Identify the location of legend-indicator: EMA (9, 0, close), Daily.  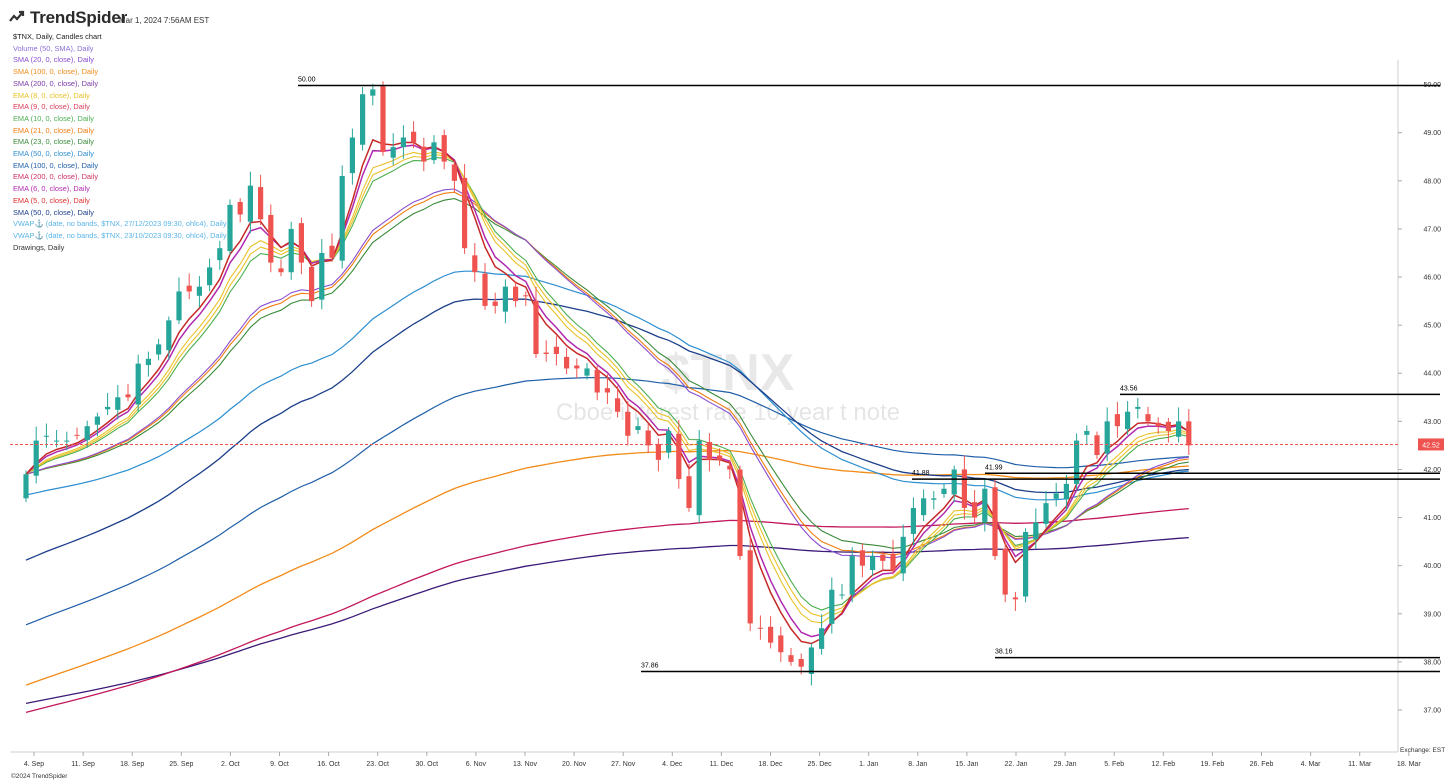
(51, 107).